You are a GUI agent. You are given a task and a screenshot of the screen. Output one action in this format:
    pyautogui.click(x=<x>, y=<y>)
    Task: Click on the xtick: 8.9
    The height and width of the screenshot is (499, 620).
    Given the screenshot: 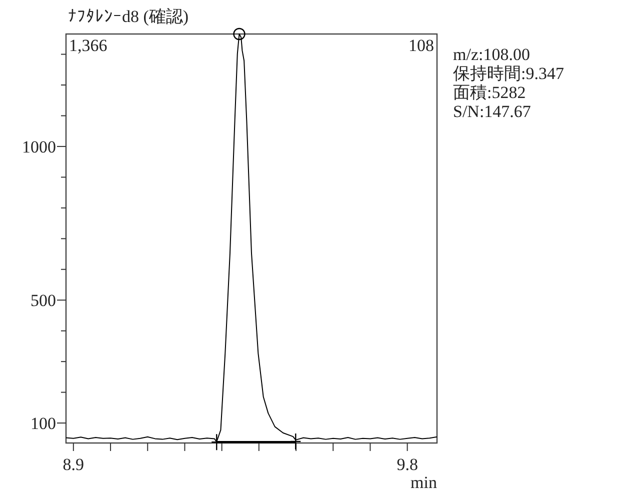 What is the action you would take?
    pyautogui.click(x=73, y=464)
    